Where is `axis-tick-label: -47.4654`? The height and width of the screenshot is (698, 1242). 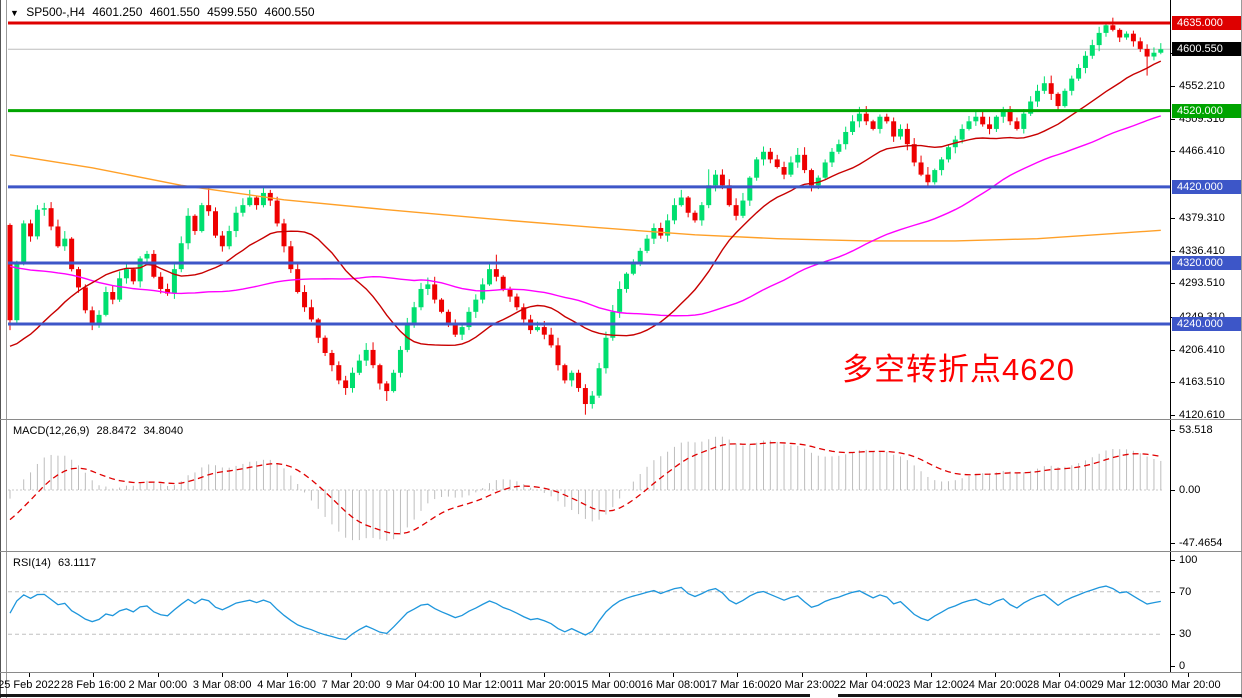 axis-tick-label: -47.4654 is located at coordinates (1201, 543).